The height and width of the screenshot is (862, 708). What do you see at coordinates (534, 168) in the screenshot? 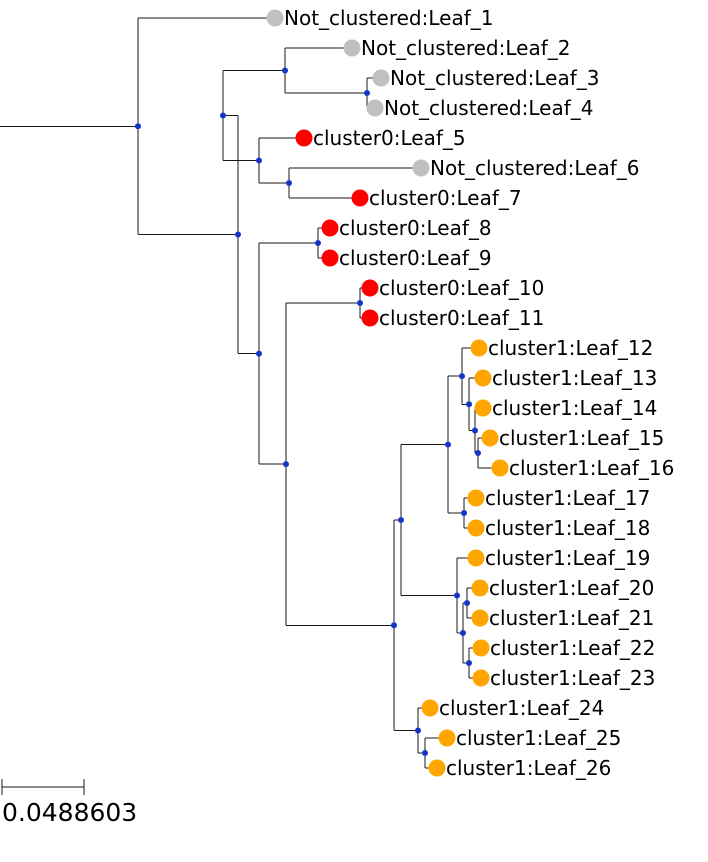
I see `leaf-label: Not_clustered:Leaf_6` at bounding box center [534, 168].